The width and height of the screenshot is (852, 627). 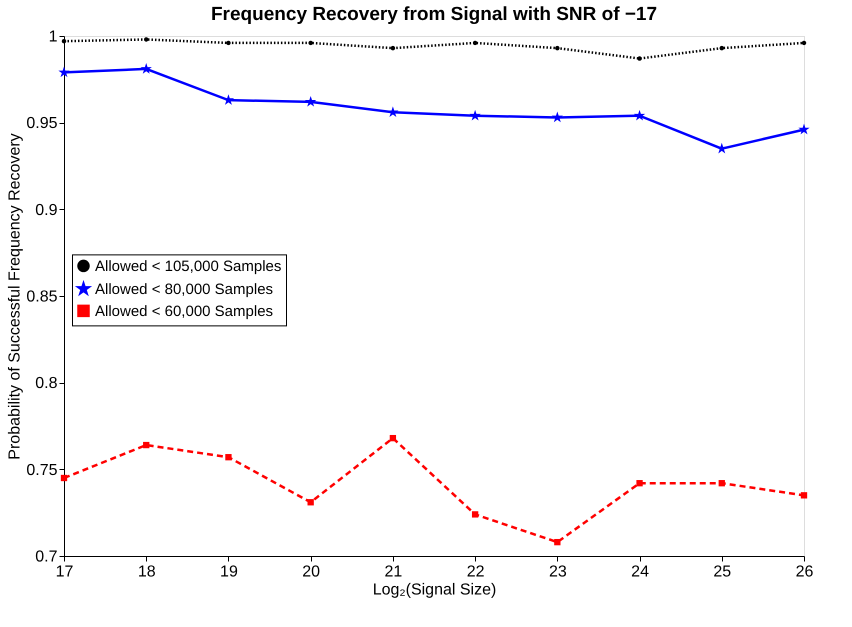 What do you see at coordinates (722, 572) in the screenshot?
I see `x-tick-label: 25` at bounding box center [722, 572].